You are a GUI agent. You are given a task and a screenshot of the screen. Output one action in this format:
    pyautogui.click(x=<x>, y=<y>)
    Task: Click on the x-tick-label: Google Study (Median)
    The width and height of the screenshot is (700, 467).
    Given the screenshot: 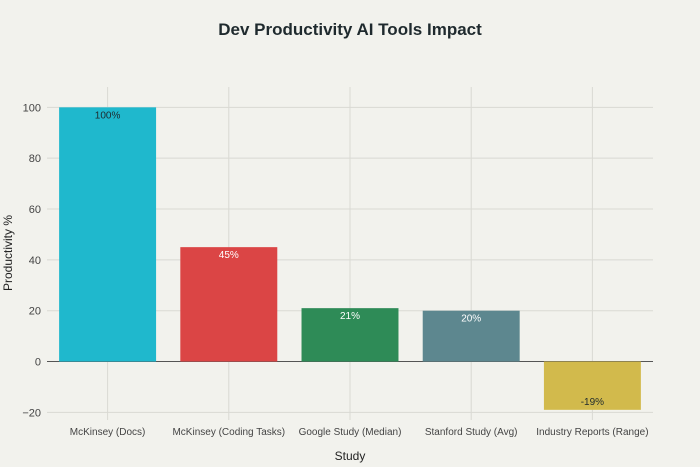 What is the action you would take?
    pyautogui.click(x=350, y=432)
    